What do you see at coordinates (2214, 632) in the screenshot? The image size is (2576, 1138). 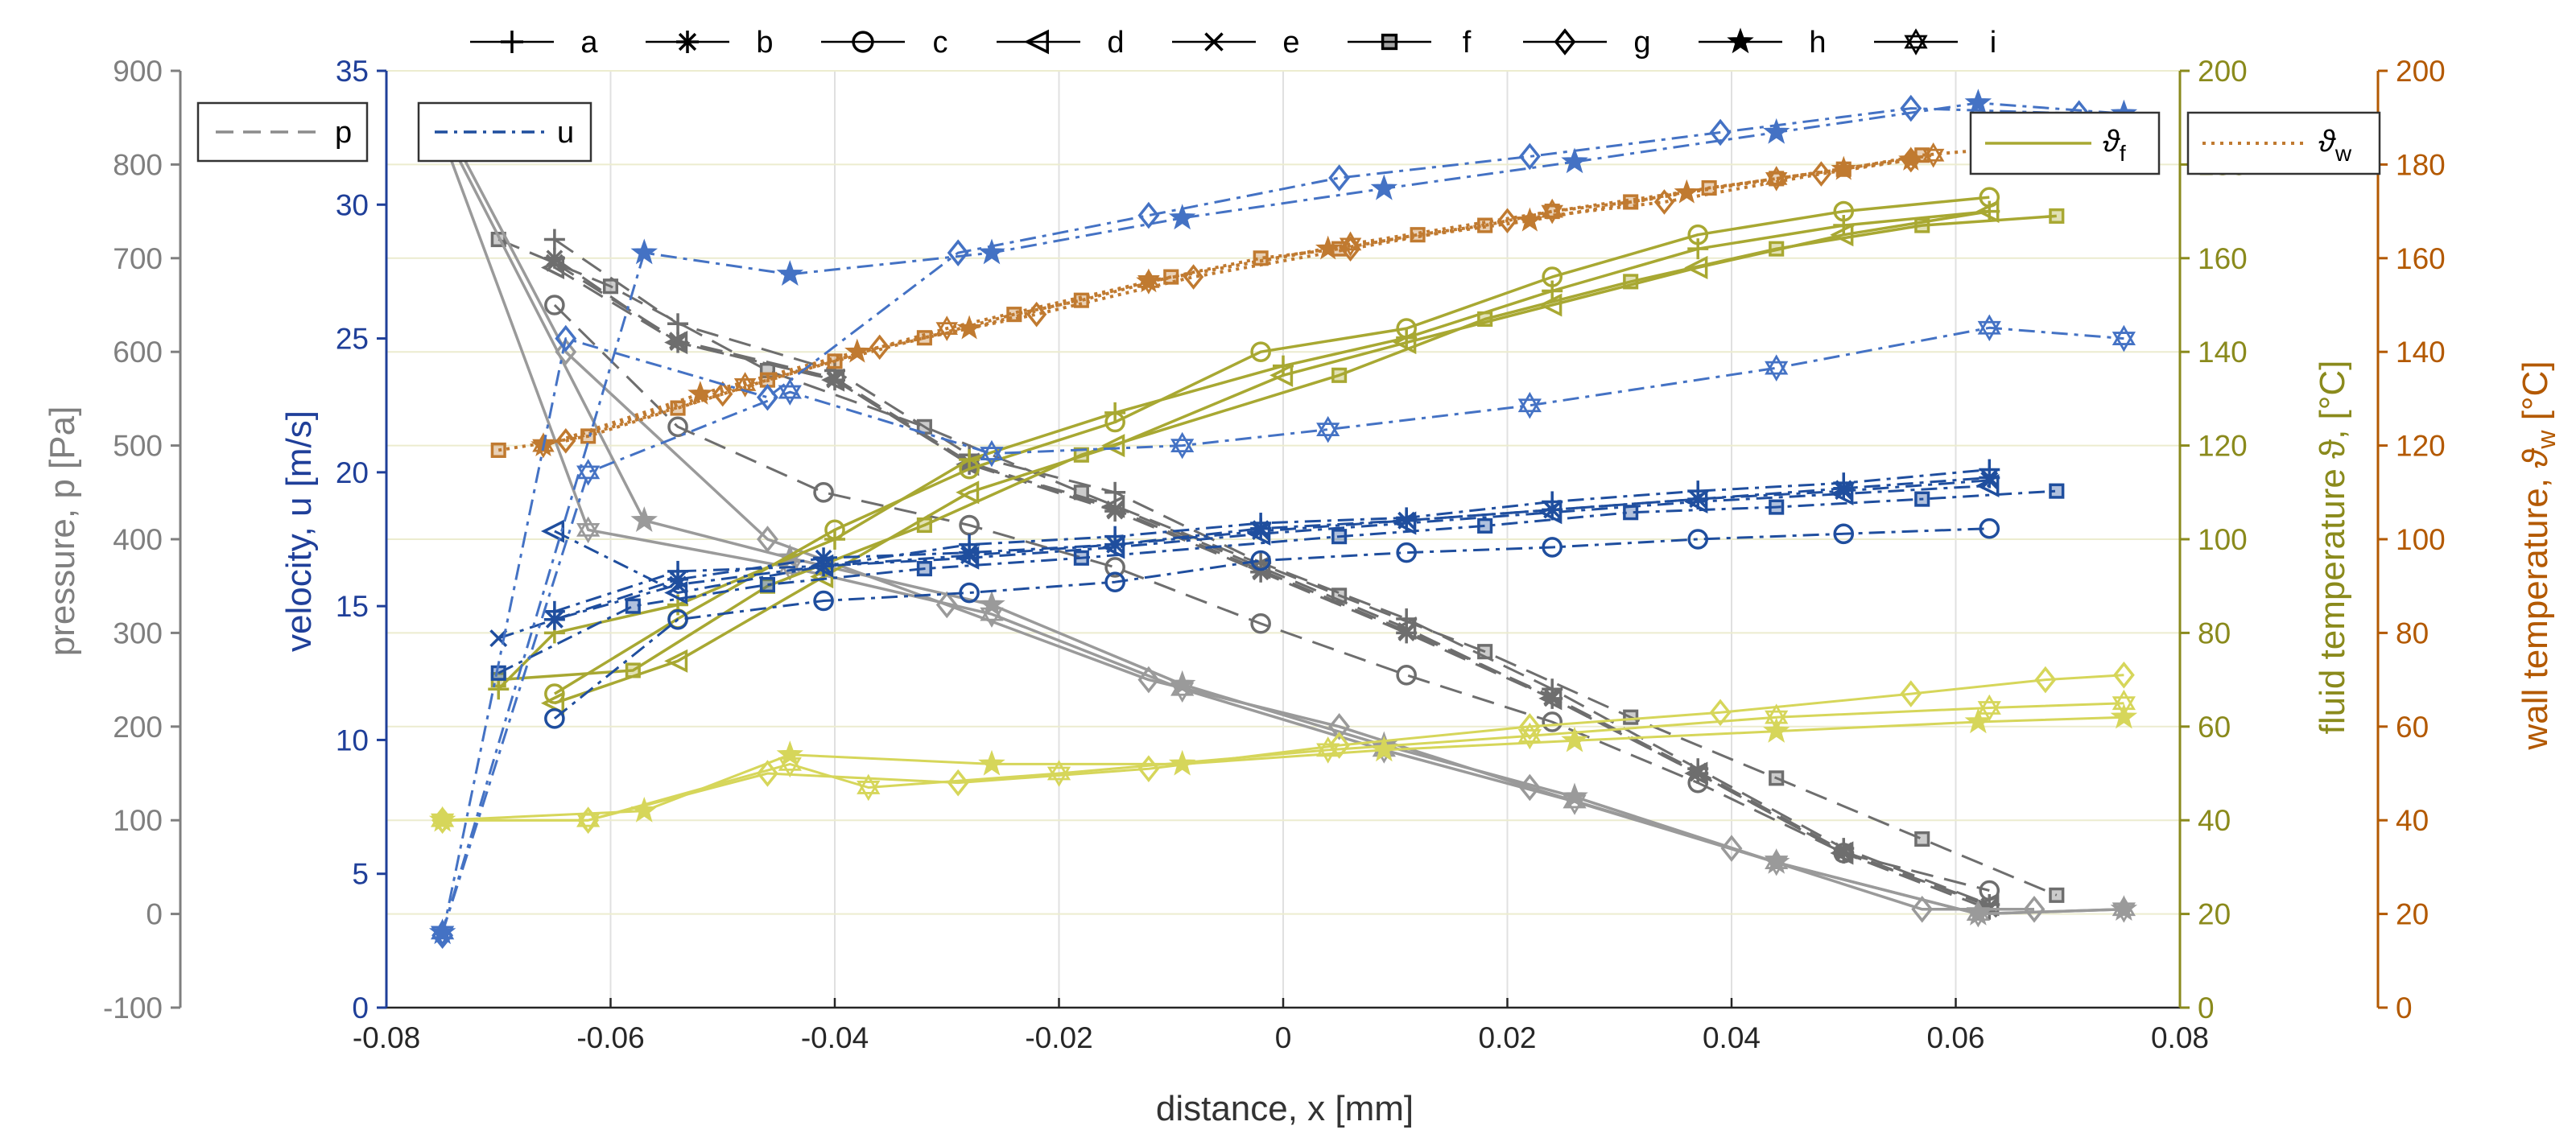 I see `fluid-temperature-tick-label: 80` at bounding box center [2214, 632].